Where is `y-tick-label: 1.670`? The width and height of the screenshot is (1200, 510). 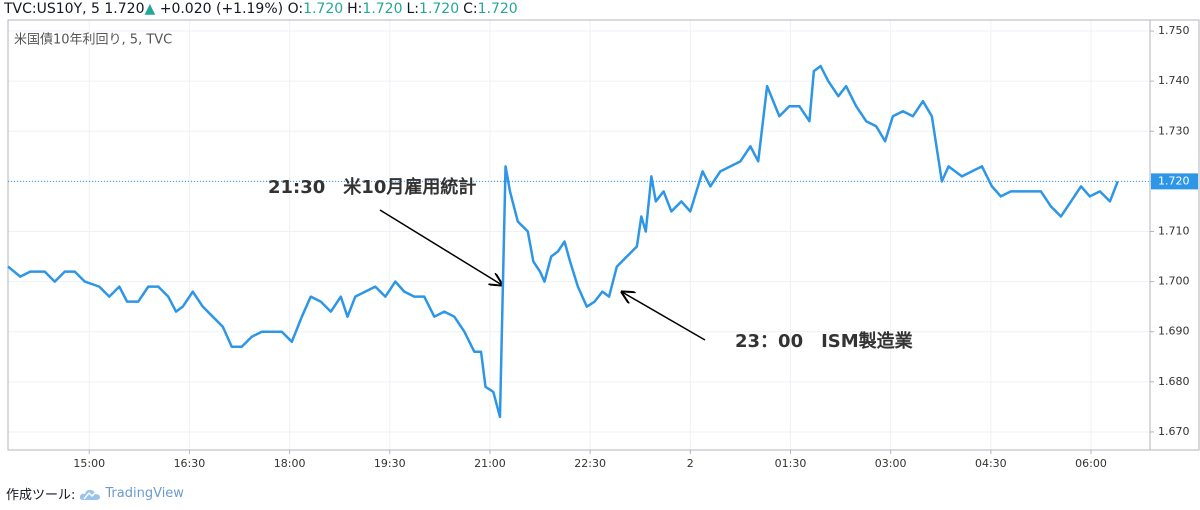
y-tick-label: 1.670 is located at coordinates (1174, 431).